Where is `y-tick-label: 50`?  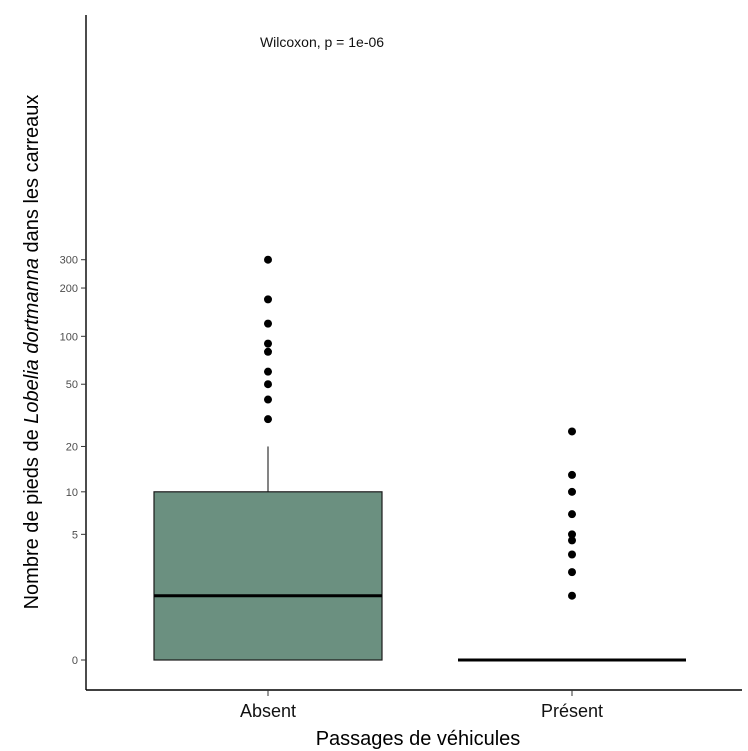 y-tick-label: 50 is located at coordinates (72, 385).